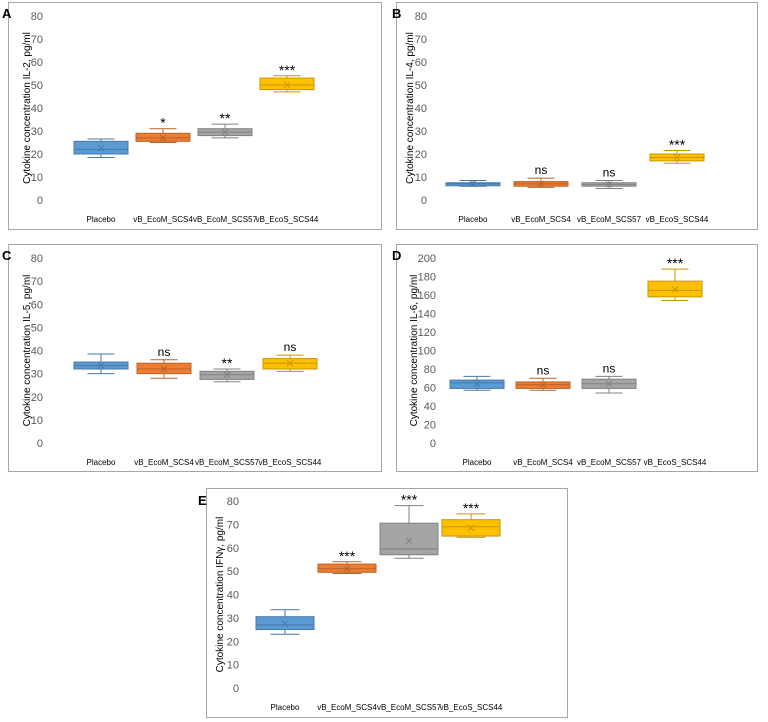 The width and height of the screenshot is (768, 722). I want to click on y-axis-label: Cytokine concentration IL-4, pg/ml, so click(410, 108).